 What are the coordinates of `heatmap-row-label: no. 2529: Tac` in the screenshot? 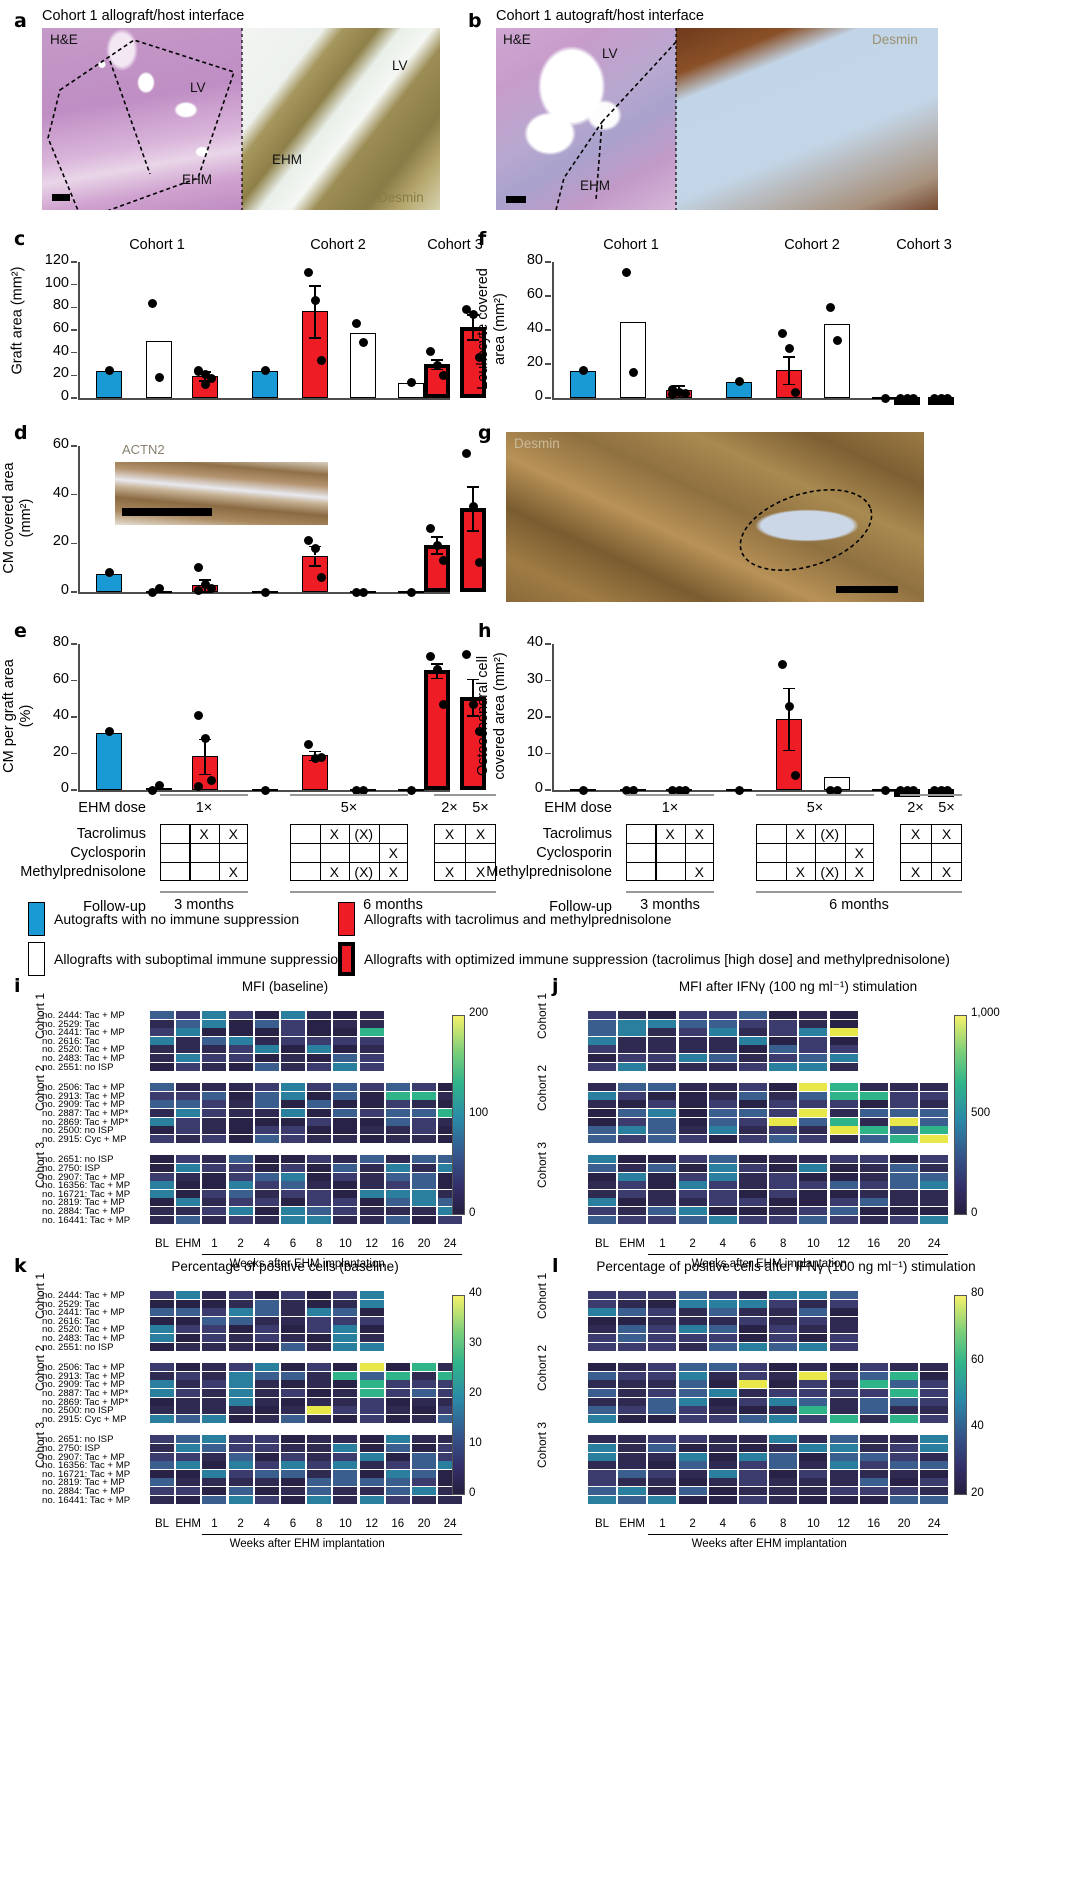 It's located at (71, 1024).